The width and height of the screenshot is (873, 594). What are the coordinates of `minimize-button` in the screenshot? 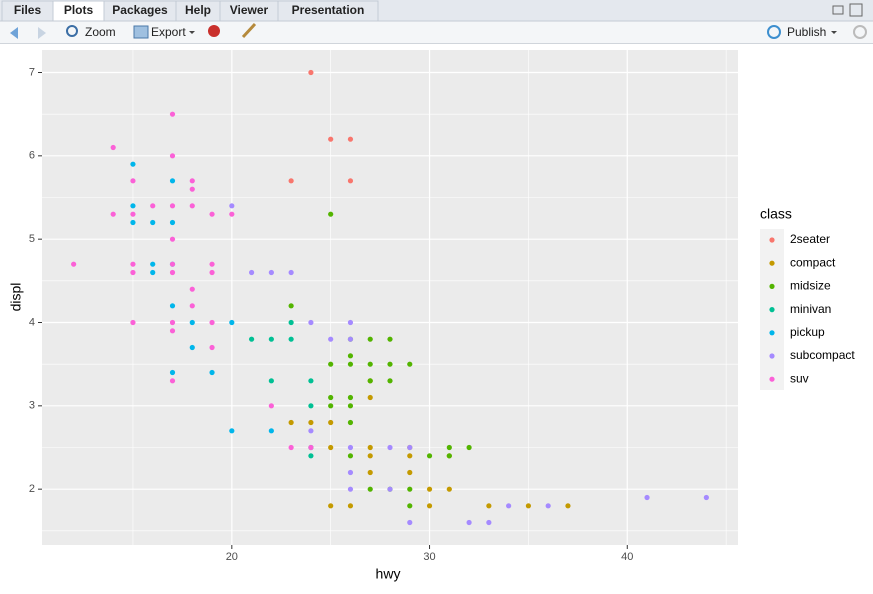 It's located at (838, 10).